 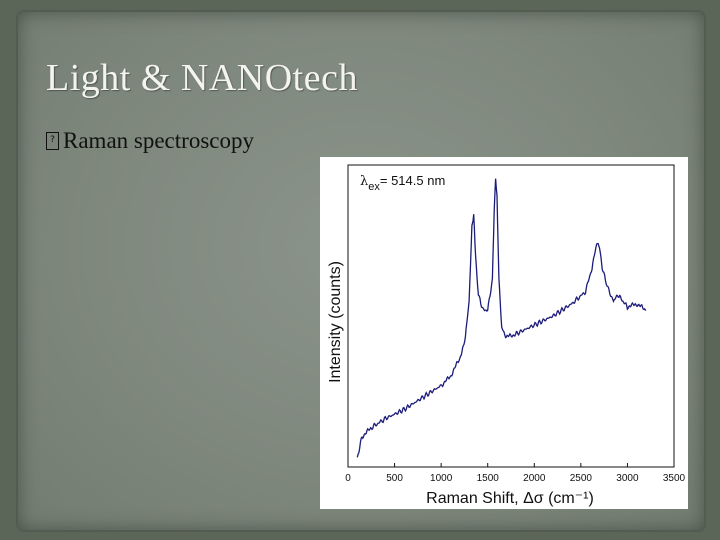 What do you see at coordinates (627, 478) in the screenshot?
I see `x-tick-label: 3000` at bounding box center [627, 478].